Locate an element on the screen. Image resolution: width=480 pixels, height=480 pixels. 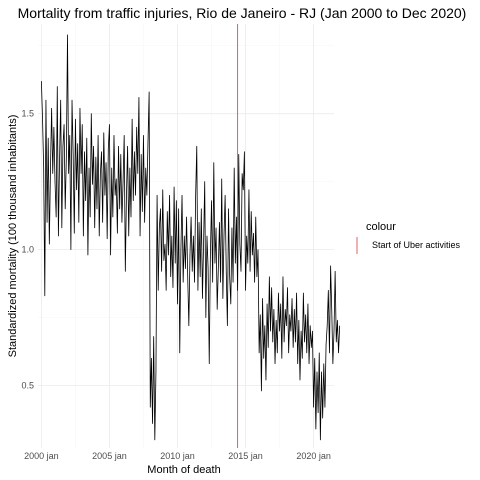
x-tick-label: 2020 jan is located at coordinates (313, 456).